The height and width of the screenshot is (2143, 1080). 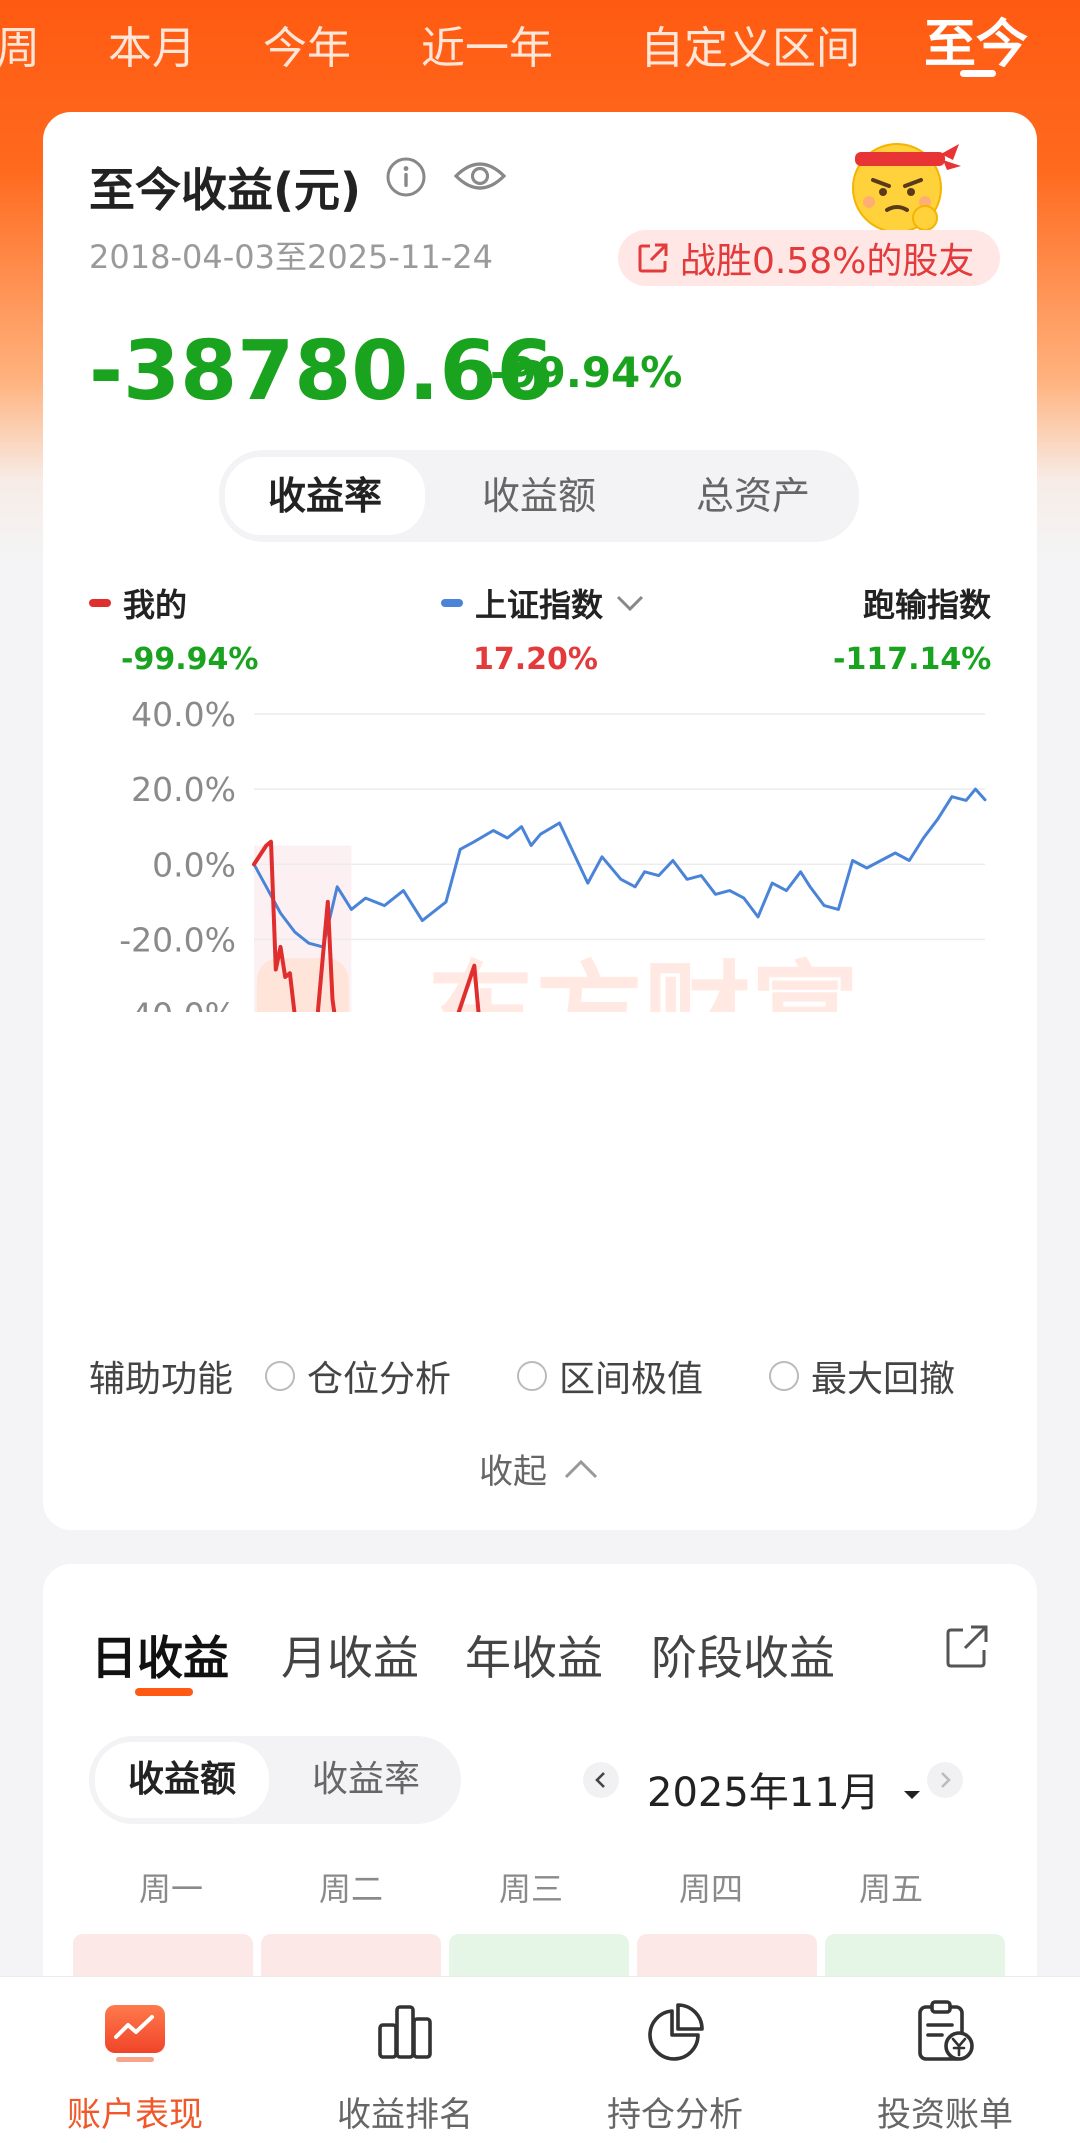 What do you see at coordinates (161, 1379) in the screenshot?
I see `aux-label: 辅助功能` at bounding box center [161, 1379].